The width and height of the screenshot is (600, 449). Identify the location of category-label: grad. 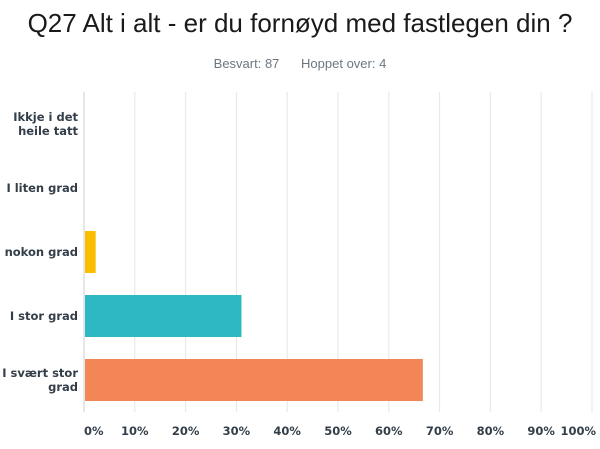
(63, 387).